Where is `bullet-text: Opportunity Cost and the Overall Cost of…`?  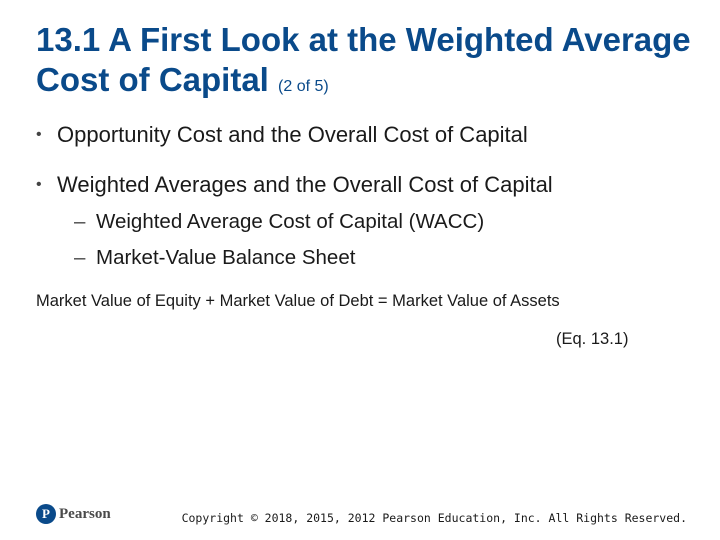 bullet-text: Opportunity Cost and the Overall Cost of… is located at coordinates (292, 134).